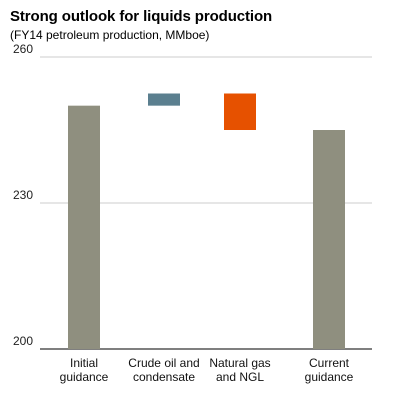  What do you see at coordinates (164, 377) in the screenshot?
I see `x-category-label: condensate` at bounding box center [164, 377].